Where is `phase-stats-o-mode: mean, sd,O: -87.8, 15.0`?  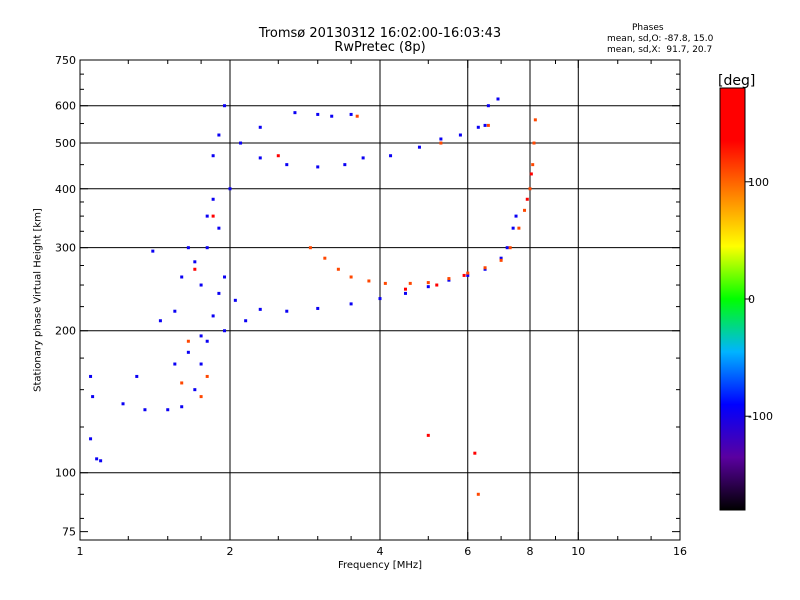
phase-stats-o-mode: mean, sd,O: -87.8, 15.0 is located at coordinates (660, 39).